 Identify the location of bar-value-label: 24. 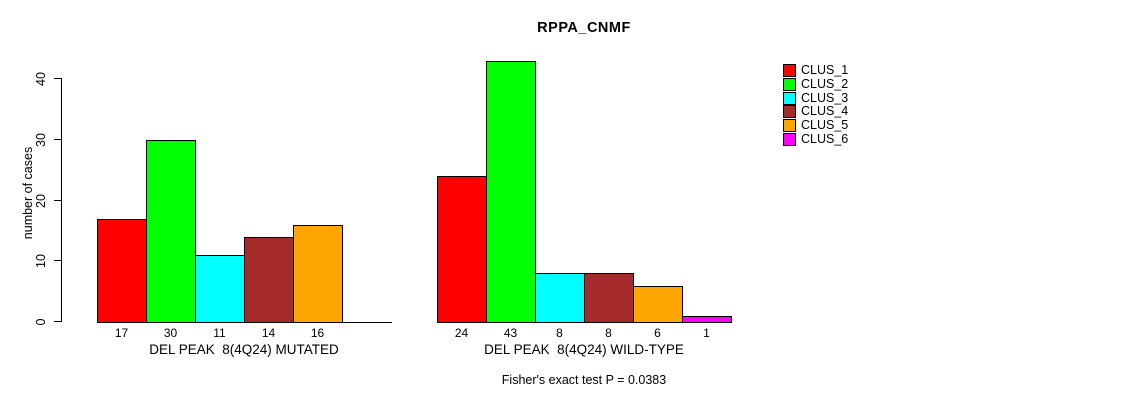
(461, 333).